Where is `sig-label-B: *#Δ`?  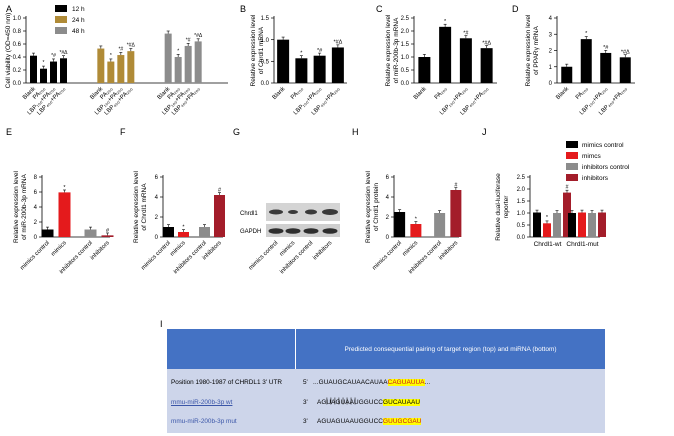
sig-label-B: *#Δ is located at coordinates (337, 43).